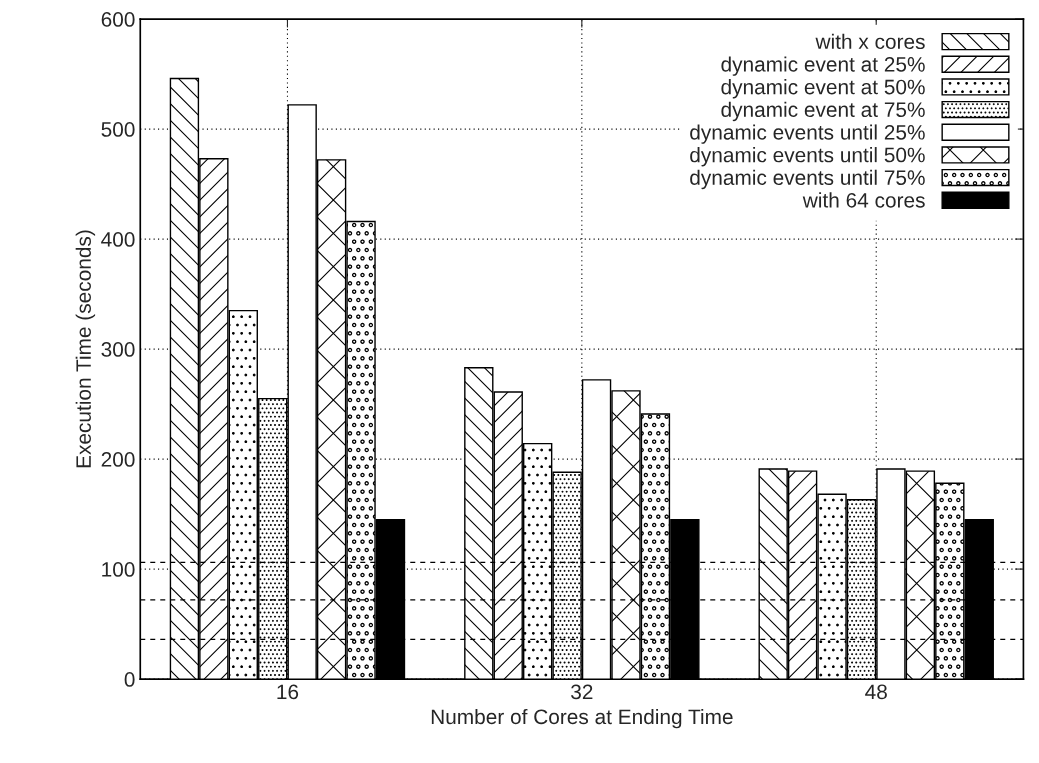 This screenshot has height=763, width=1039. What do you see at coordinates (129, 679) in the screenshot?
I see `y-tick-label: 0` at bounding box center [129, 679].